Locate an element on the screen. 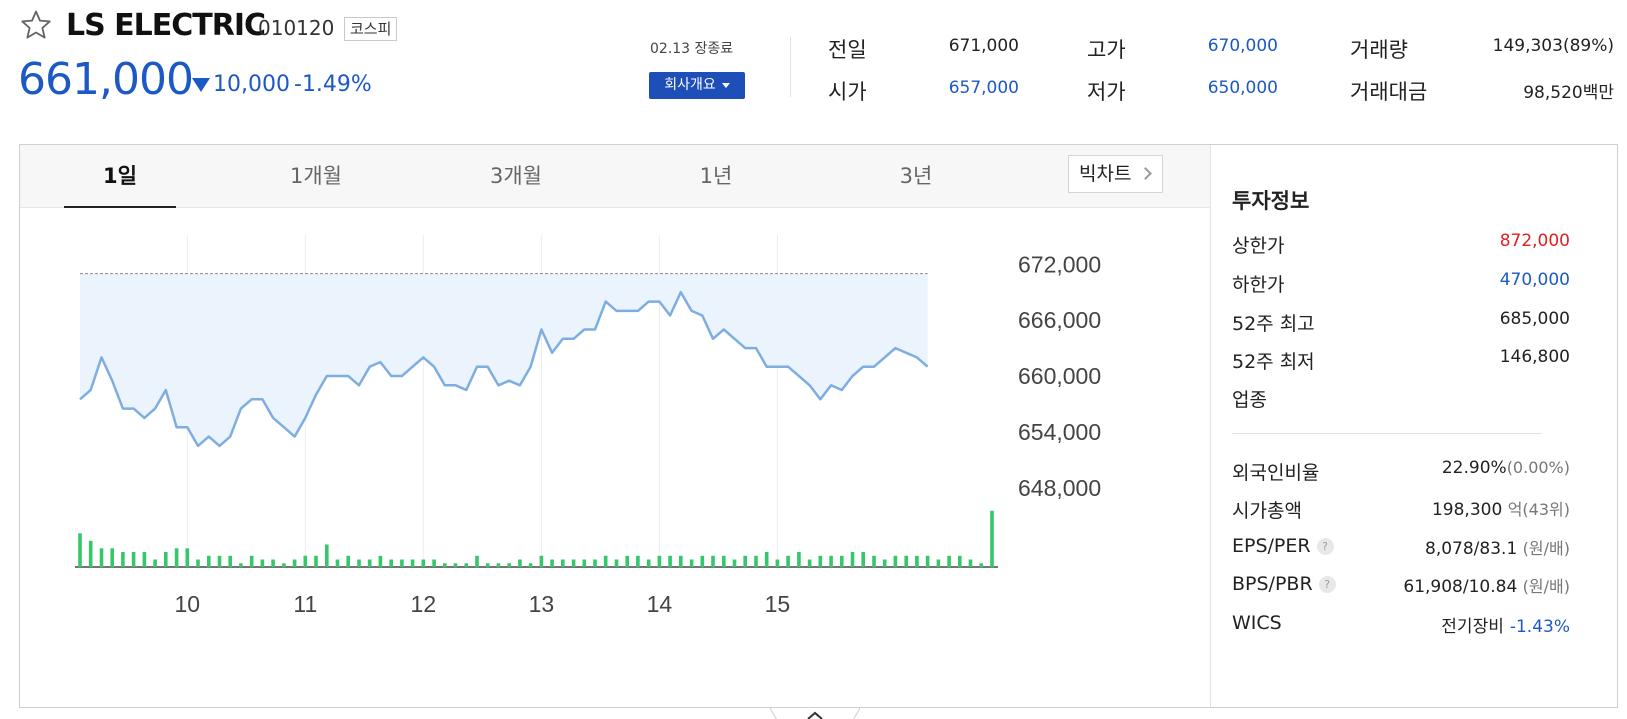 Image resolution: width=1627 pixels, height=719 pixels. lower-limit-value: 470,000 is located at coordinates (1534, 280).